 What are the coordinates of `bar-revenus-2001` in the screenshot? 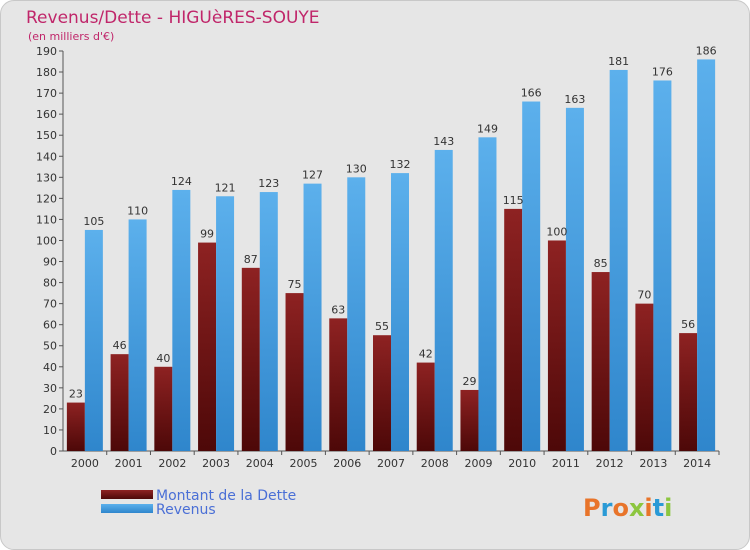 It's located at (137, 335).